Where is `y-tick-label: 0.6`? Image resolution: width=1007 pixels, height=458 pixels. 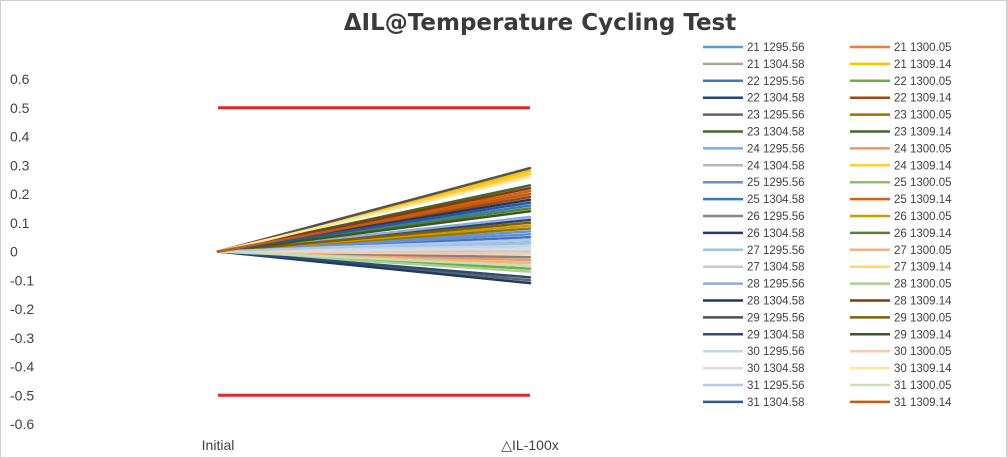 y-tick-label: 0.6 is located at coordinates (20, 79).